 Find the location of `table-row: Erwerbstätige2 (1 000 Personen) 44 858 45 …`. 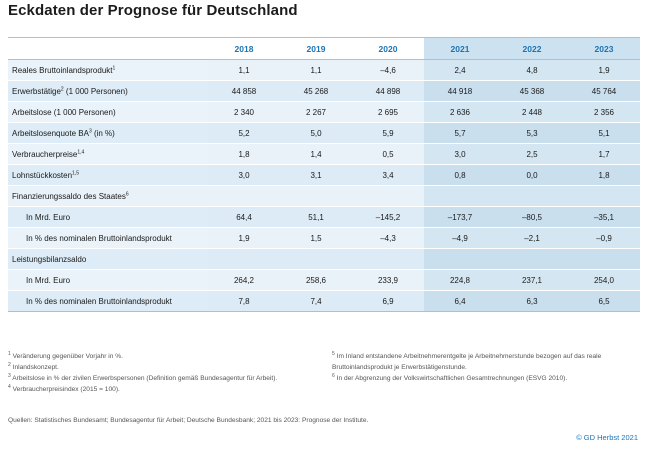

table-row: Erwerbstätige2 (1 000 Personen) 44 858 45 … is located at coordinates (324, 91).